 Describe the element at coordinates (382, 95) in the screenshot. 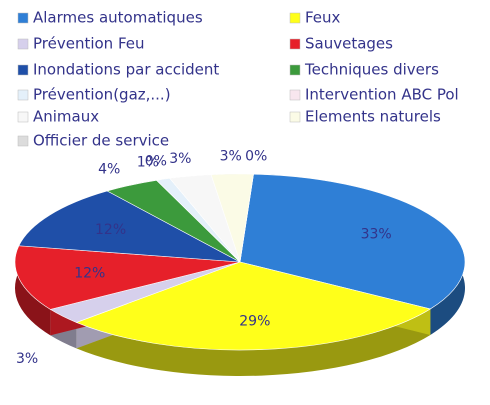

I see `legend-label: Intervention ABC Pol` at that location.